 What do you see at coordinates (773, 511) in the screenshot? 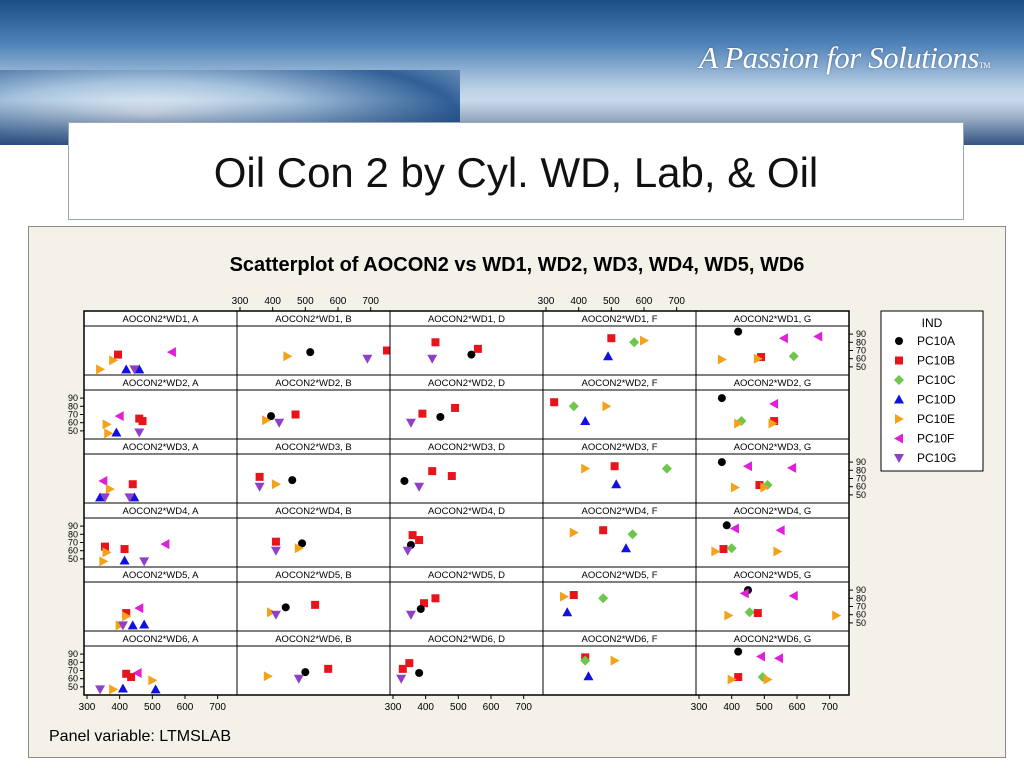
I see `panel-title: AOCON2*WD4, G` at bounding box center [773, 511].